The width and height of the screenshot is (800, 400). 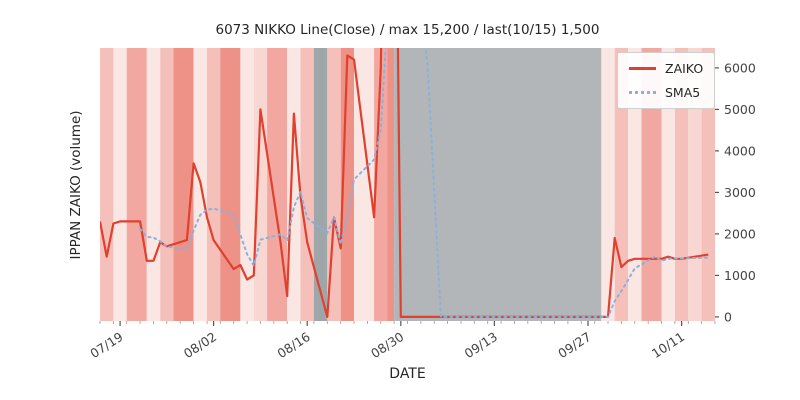 What do you see at coordinates (642, 68) in the screenshot?
I see `zaiko-line-sample` at bounding box center [642, 68].